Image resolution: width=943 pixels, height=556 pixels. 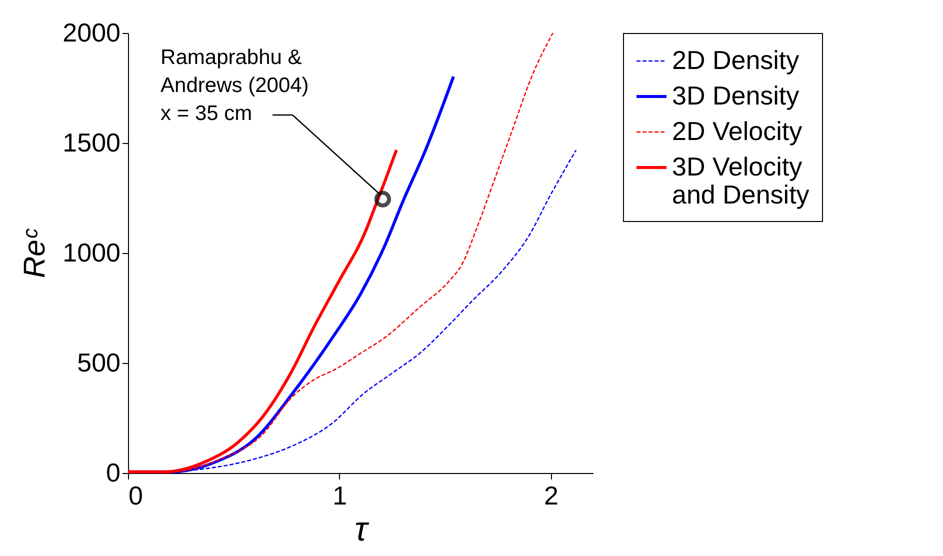 I want to click on legend-label: 2D Density, so click(x=736, y=60).